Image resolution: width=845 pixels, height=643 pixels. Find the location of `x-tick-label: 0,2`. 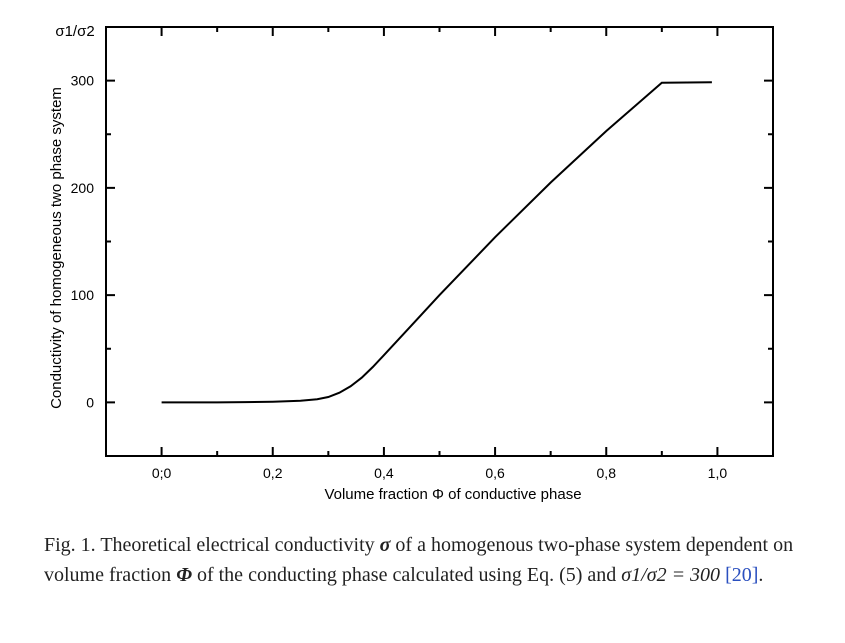

x-tick-label: 0,2 is located at coordinates (273, 473).